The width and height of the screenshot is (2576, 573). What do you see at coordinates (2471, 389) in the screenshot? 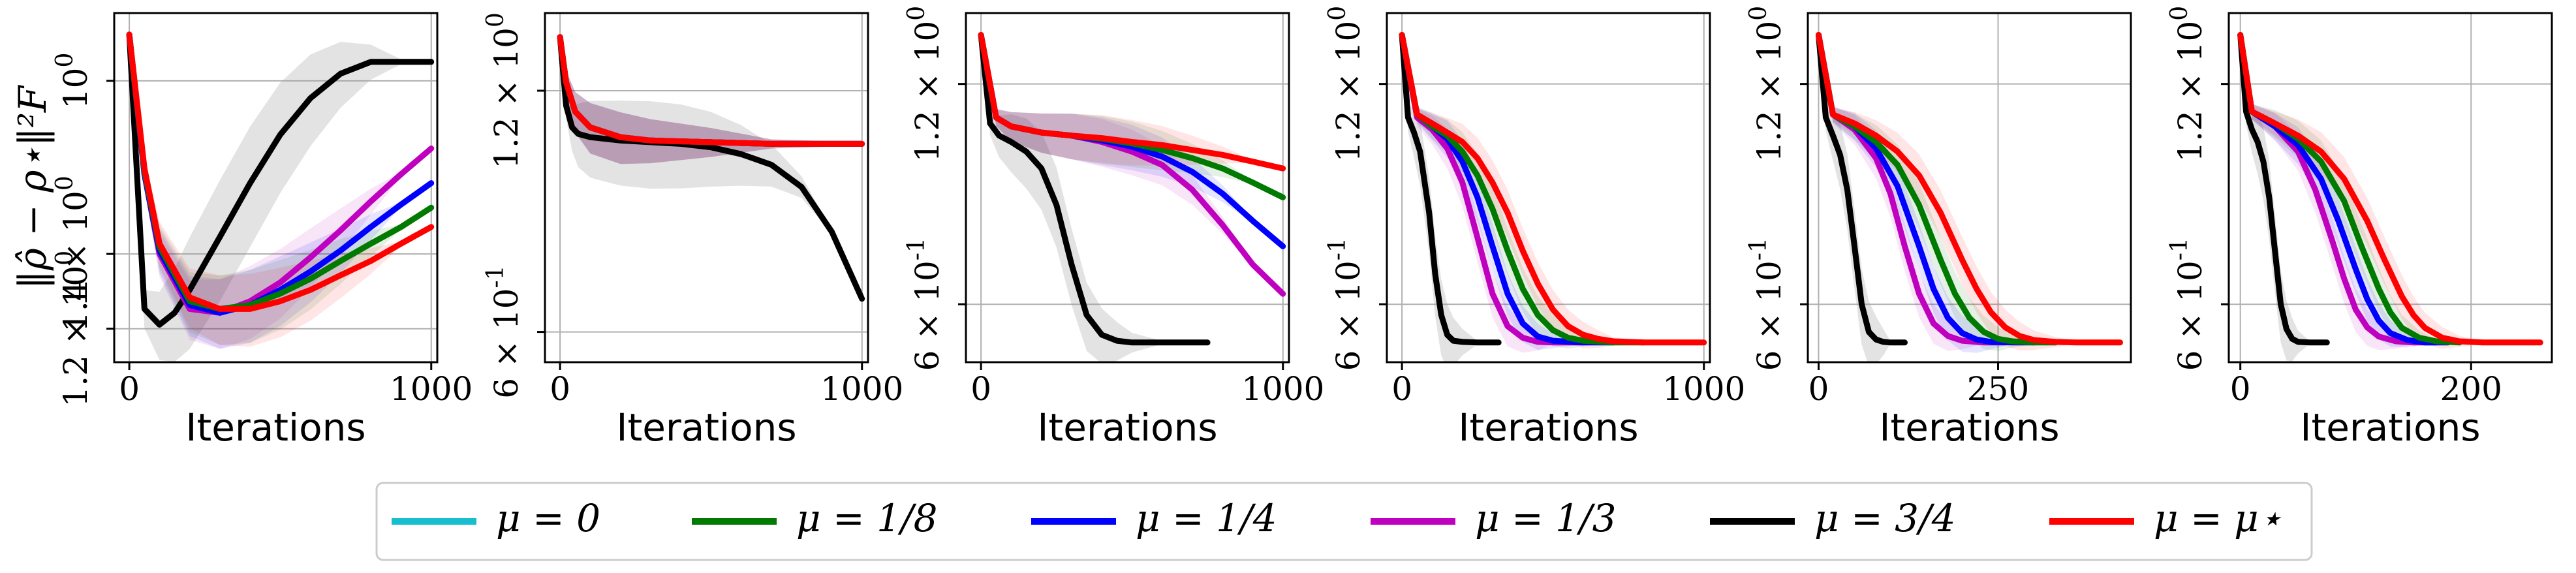
I see `x-tick-label: 200` at bounding box center [2471, 389].